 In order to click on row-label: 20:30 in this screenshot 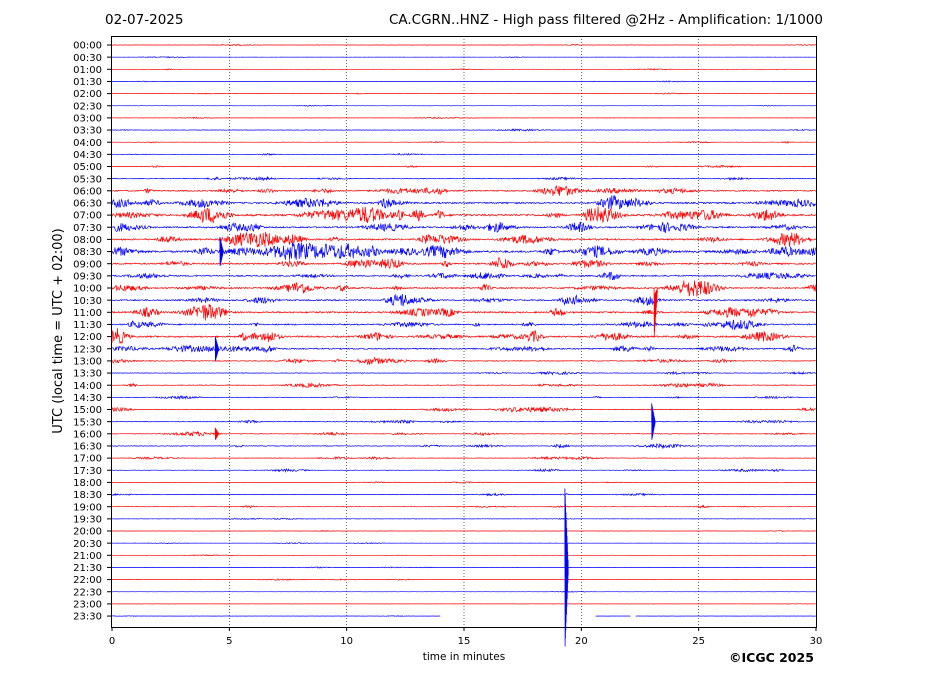, I will do `click(87, 544)`.